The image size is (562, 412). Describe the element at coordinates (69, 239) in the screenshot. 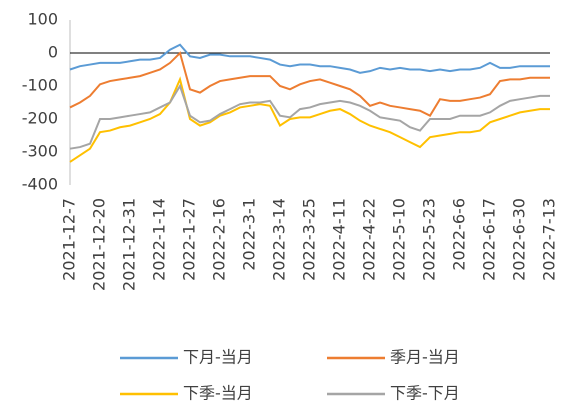

I see `x-tick-label: 2021-12-7` at that location.